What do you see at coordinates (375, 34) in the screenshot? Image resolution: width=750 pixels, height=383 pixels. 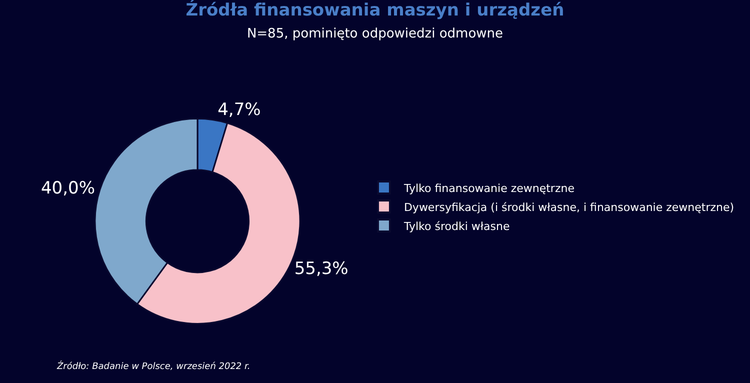 I see `chart-subtitle: N=85, pominięto odpowiedzi odmowne` at bounding box center [375, 34].